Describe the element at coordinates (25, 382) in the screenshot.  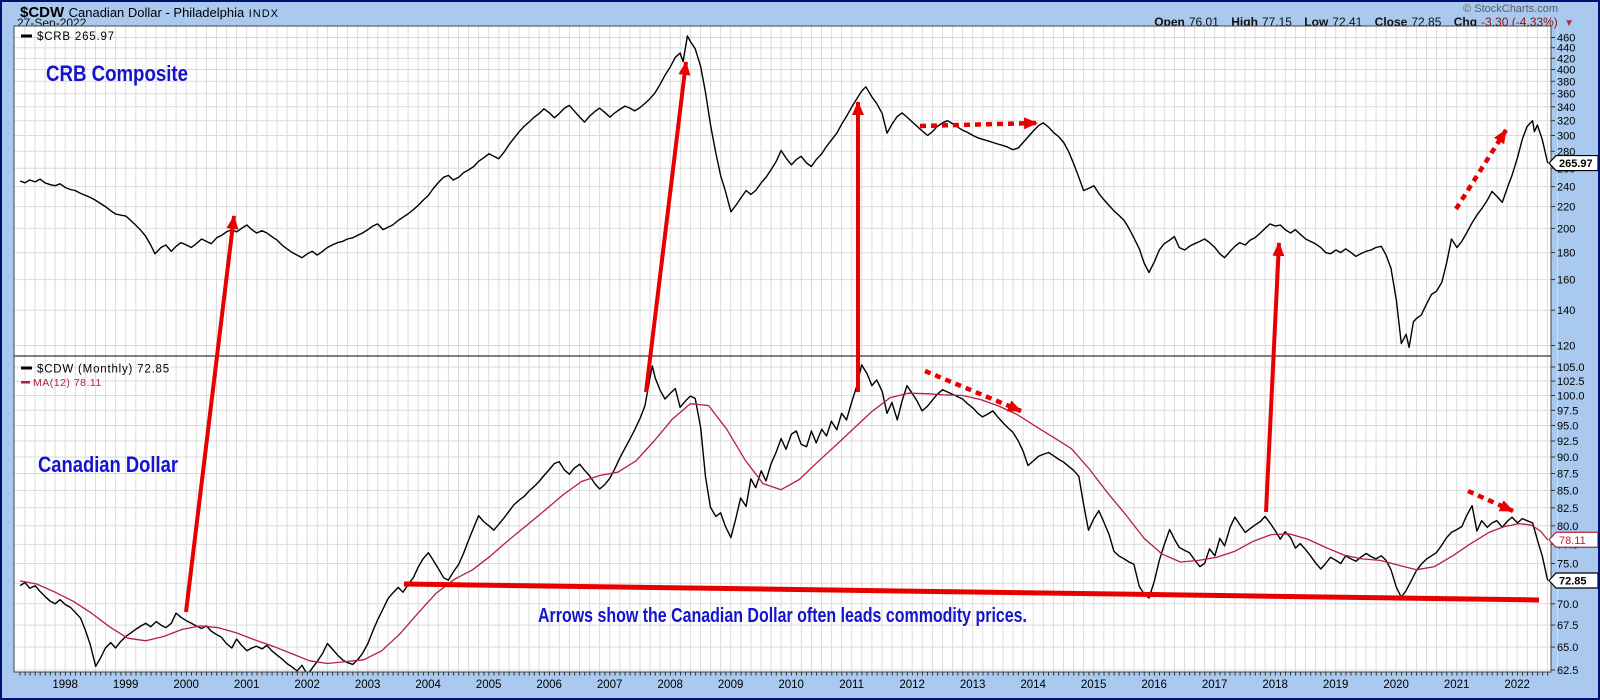
I see `ma-legend-swatch` at that location.